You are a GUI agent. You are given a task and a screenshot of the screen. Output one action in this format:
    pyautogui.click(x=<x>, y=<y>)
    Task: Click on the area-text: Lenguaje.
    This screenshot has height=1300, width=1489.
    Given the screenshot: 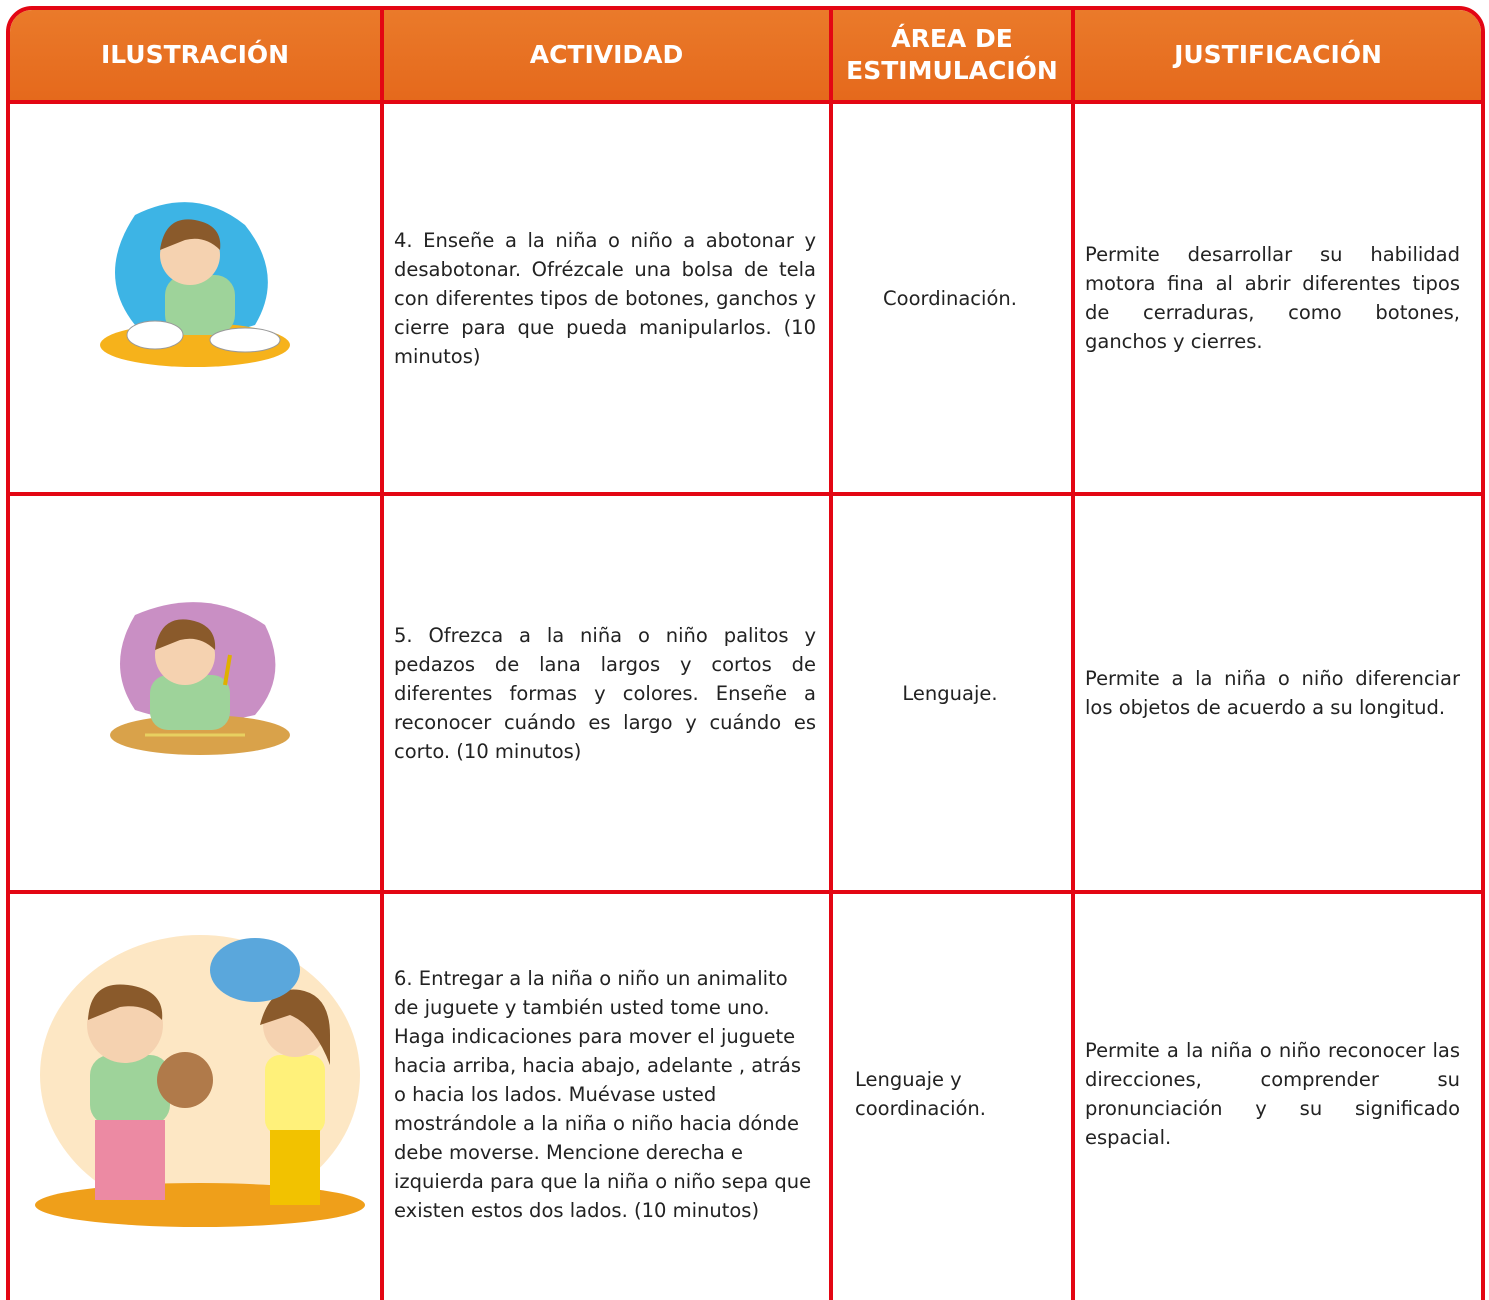 What is the action you would take?
    pyautogui.click(x=950, y=693)
    